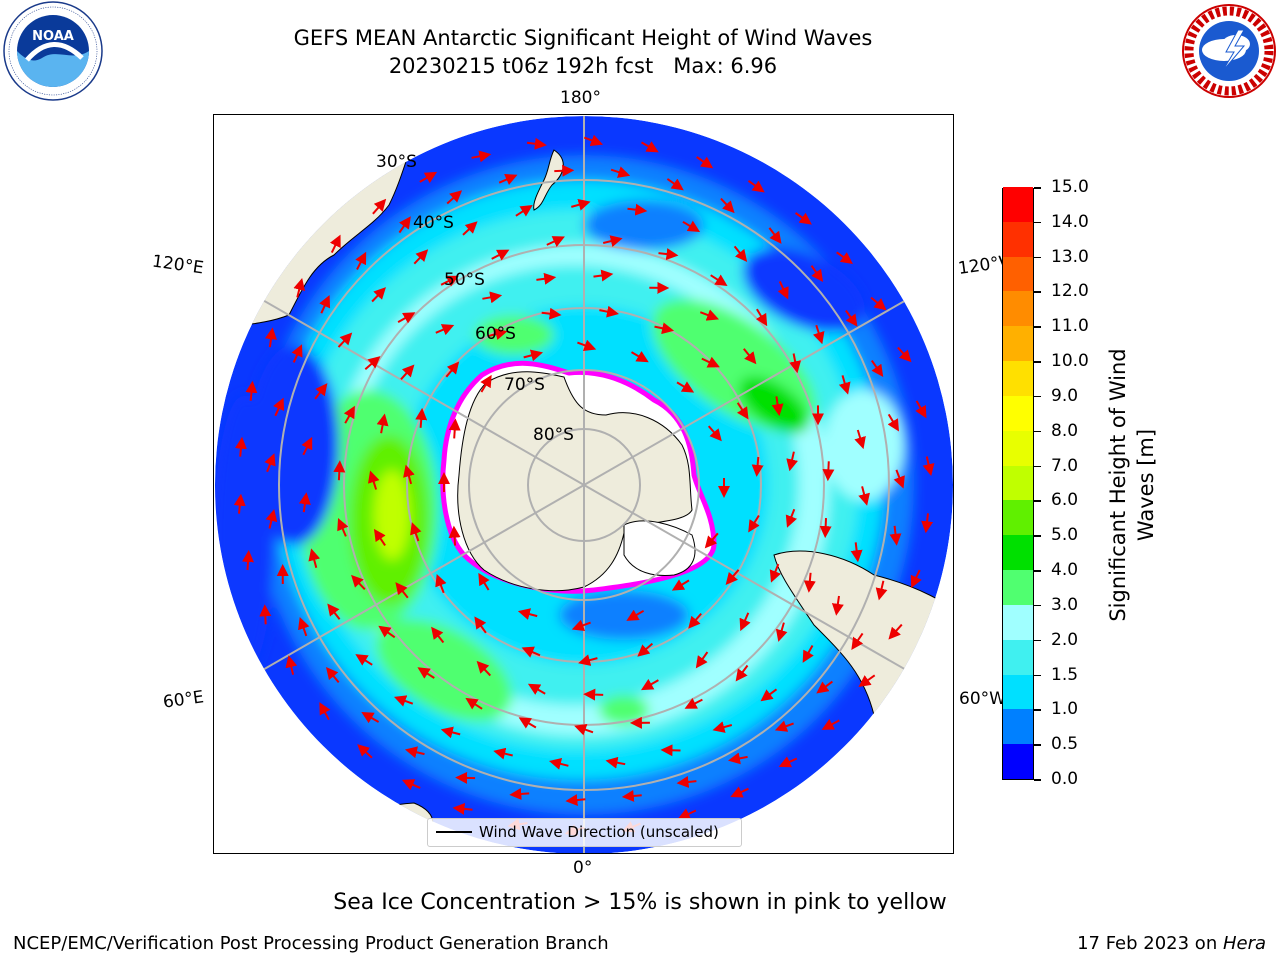 The image size is (1280, 960). Describe the element at coordinates (363, 827) in the screenshot. I see `africa-land` at that location.